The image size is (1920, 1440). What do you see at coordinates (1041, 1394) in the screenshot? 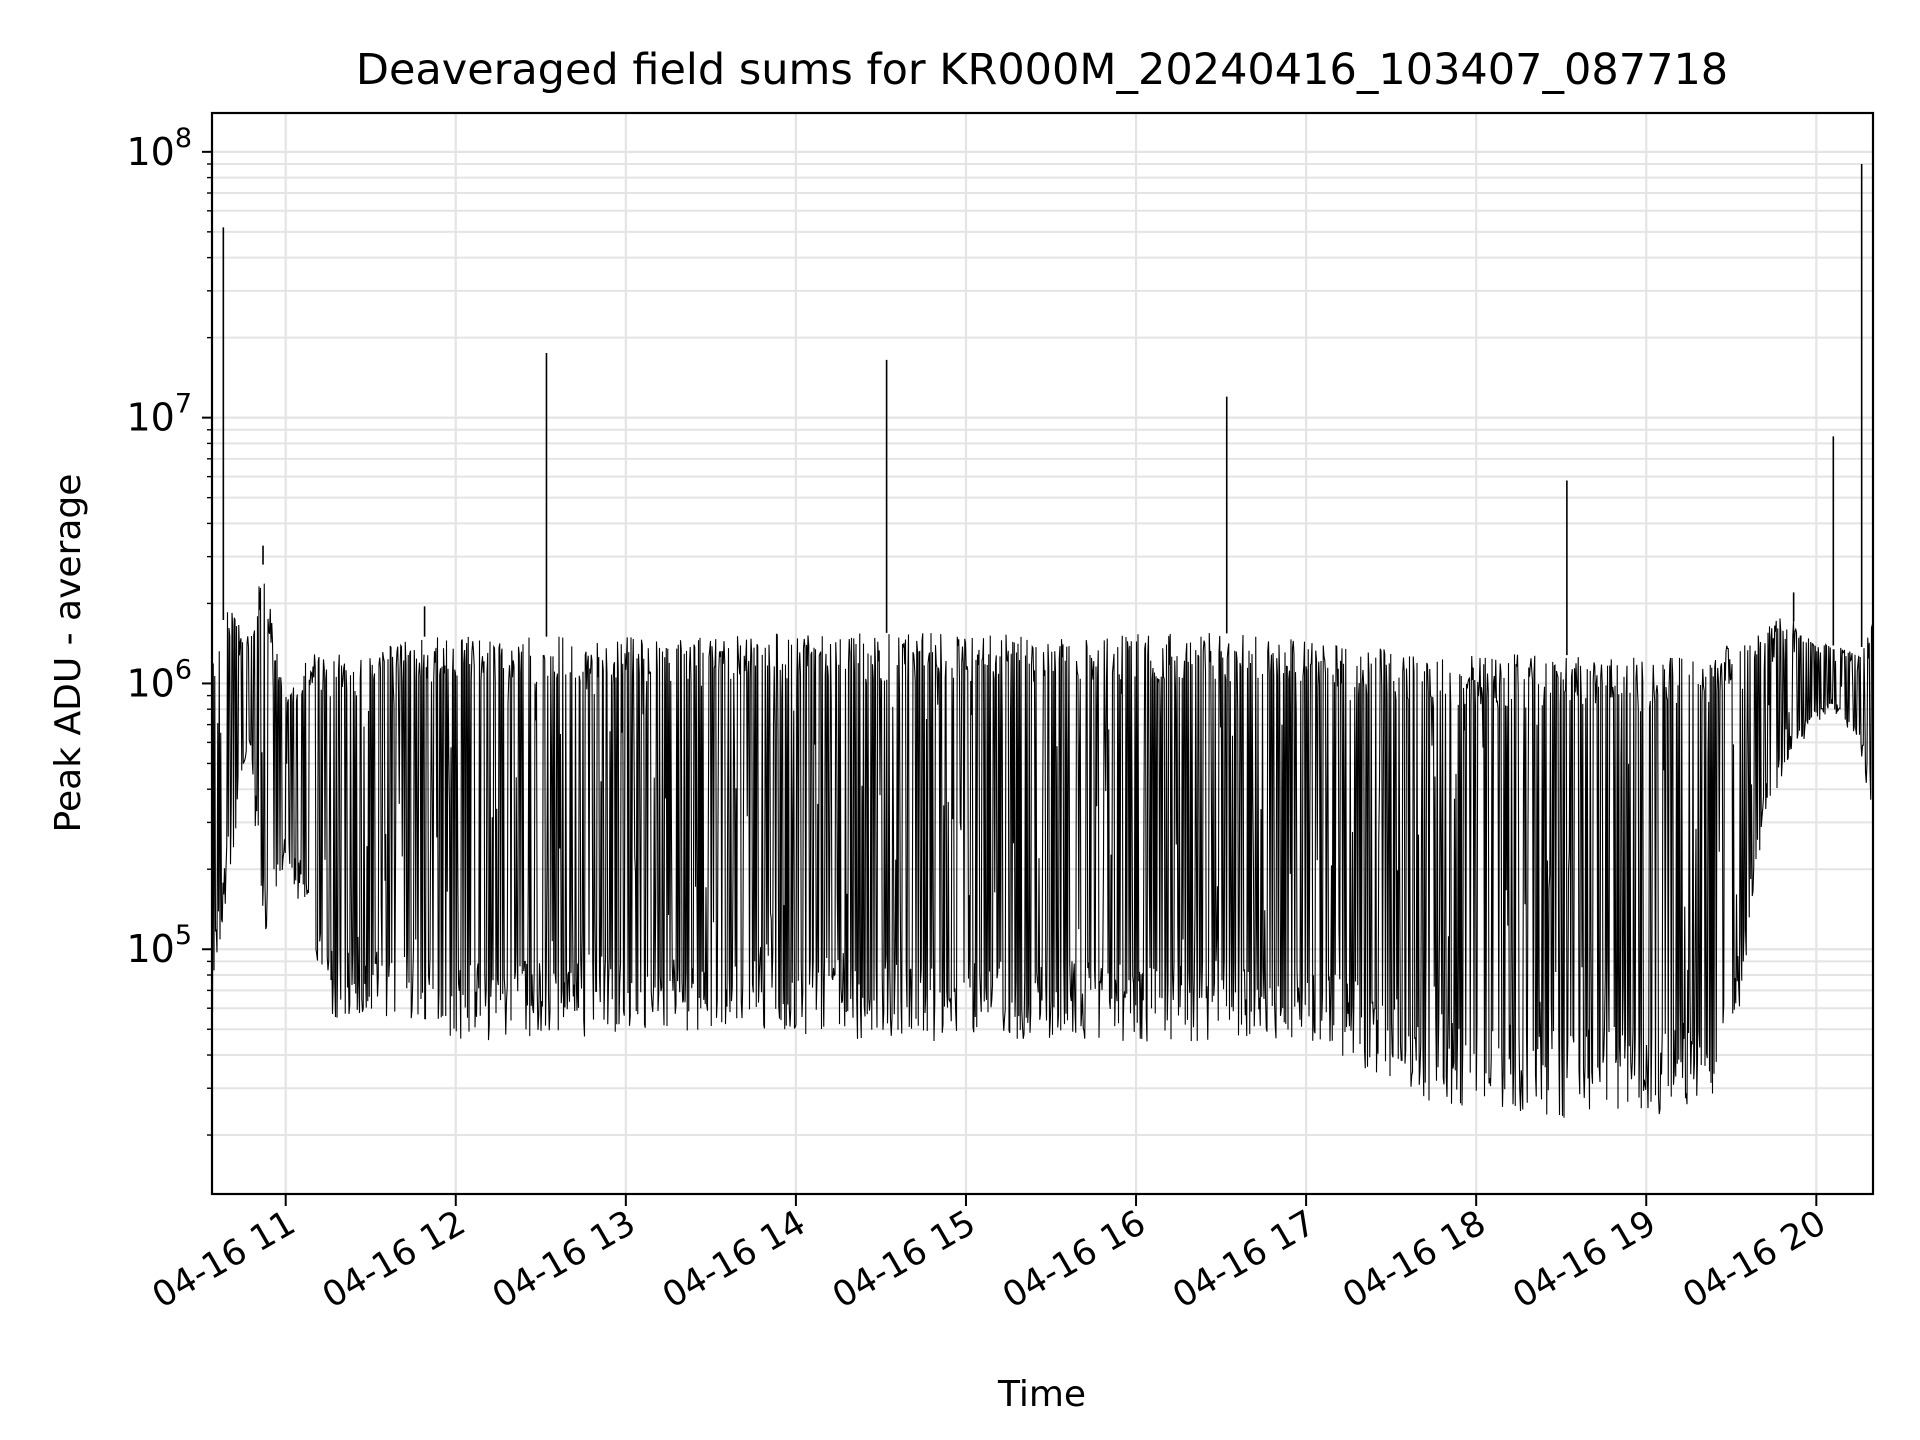
I see `x-axis-label: Time` at bounding box center [1041, 1394].